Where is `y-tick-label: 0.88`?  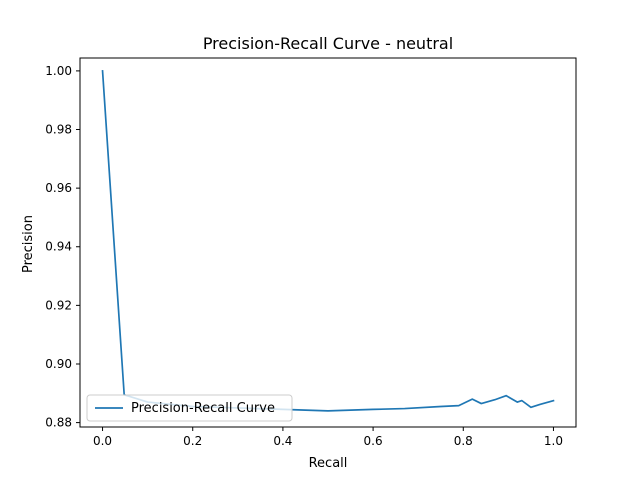 y-tick-label: 0.88 is located at coordinates (58, 423).